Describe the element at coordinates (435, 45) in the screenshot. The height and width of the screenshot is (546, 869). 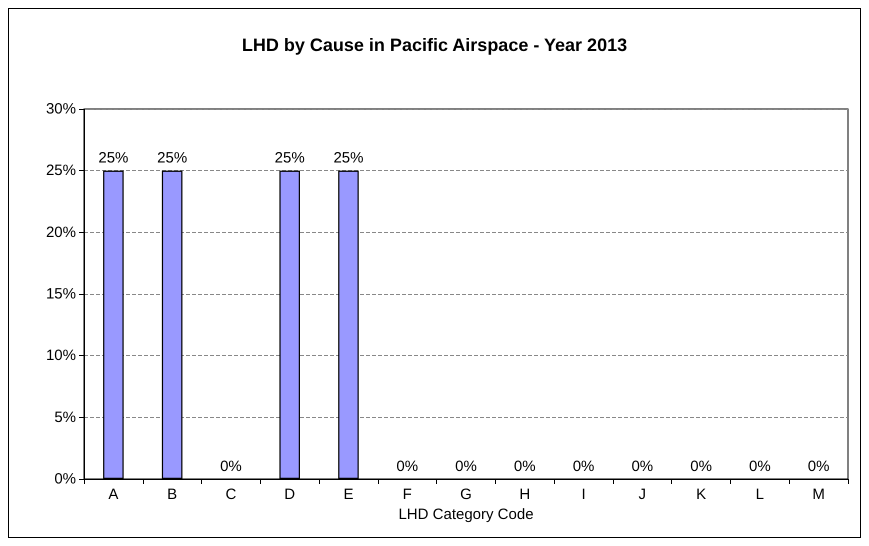
I see `chart-title: LHD by Cause in Pacific Airspace - Year 2013` at that location.